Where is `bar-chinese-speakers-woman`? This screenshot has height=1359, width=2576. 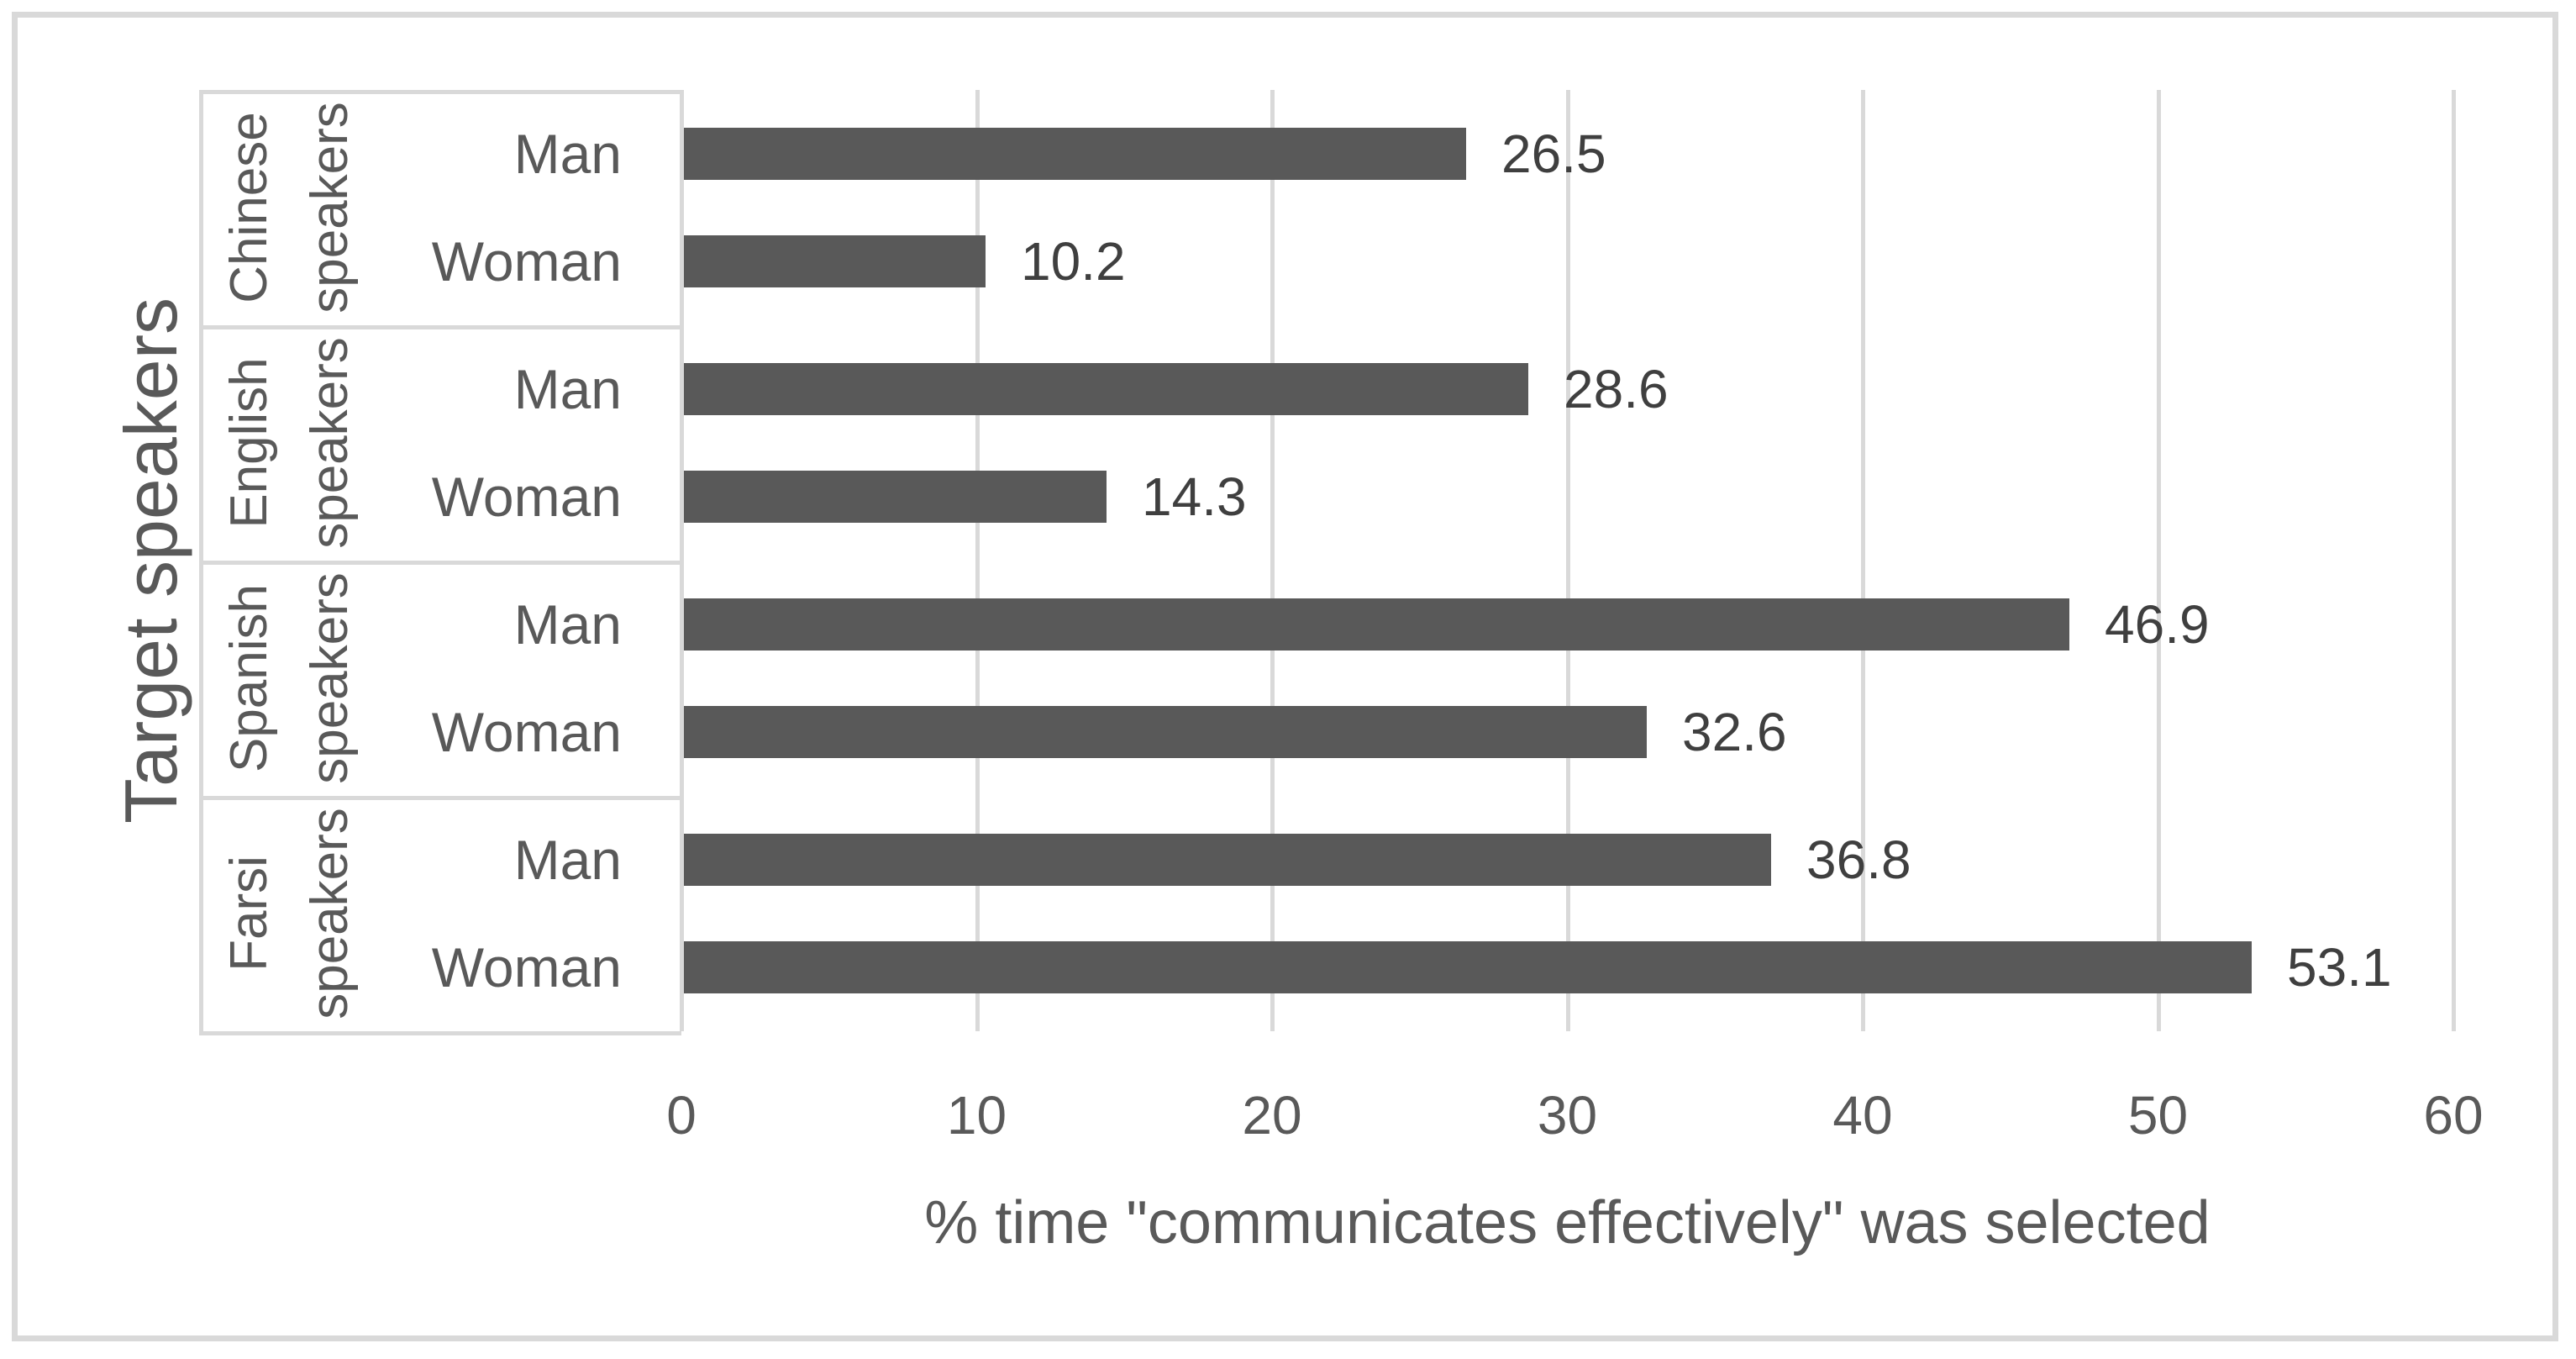 bar-chinese-speakers-woman is located at coordinates (835, 261).